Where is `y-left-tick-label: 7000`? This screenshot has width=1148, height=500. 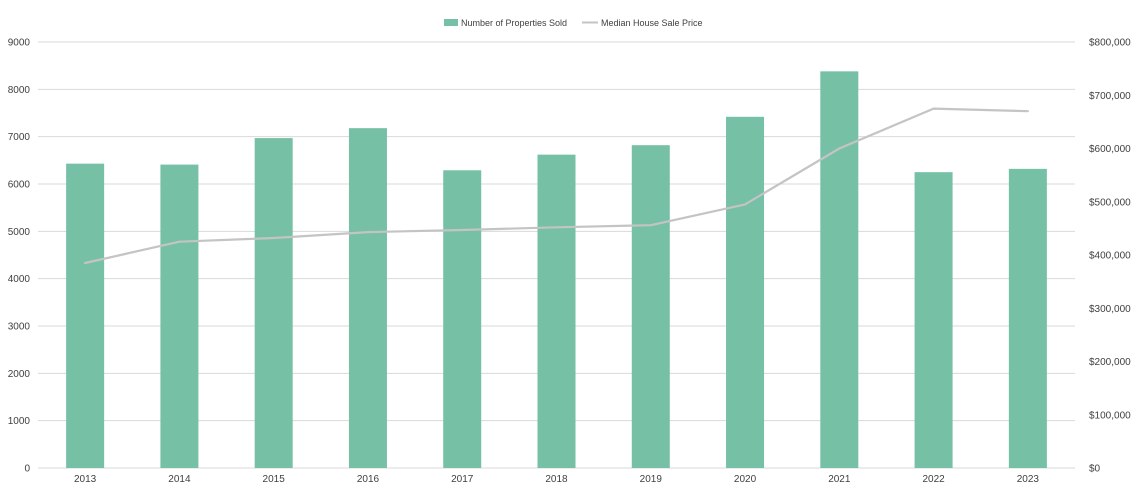 y-left-tick-label: 7000 is located at coordinates (19, 137).